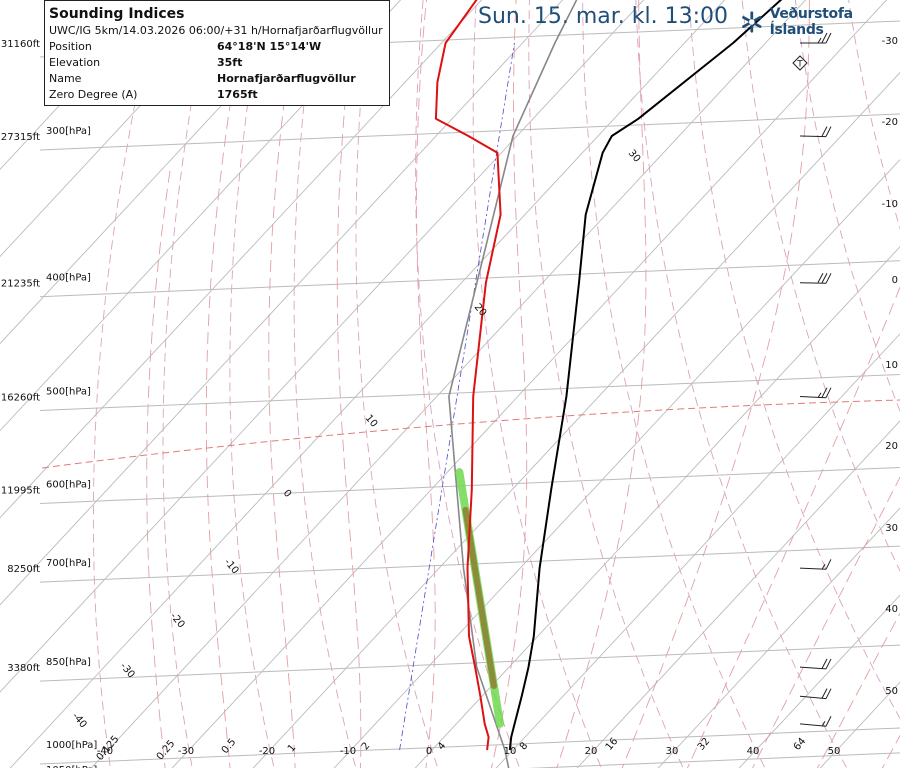 The image size is (900, 768). Describe the element at coordinates (891, 691) in the screenshot. I see `right-temp-label: 50` at that location.